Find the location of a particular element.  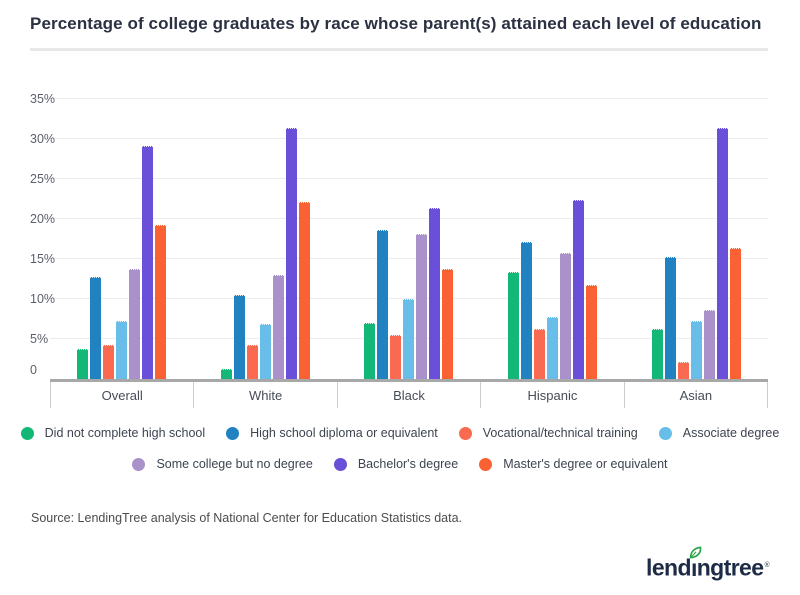

bar-group-asian is located at coordinates (696, 231).